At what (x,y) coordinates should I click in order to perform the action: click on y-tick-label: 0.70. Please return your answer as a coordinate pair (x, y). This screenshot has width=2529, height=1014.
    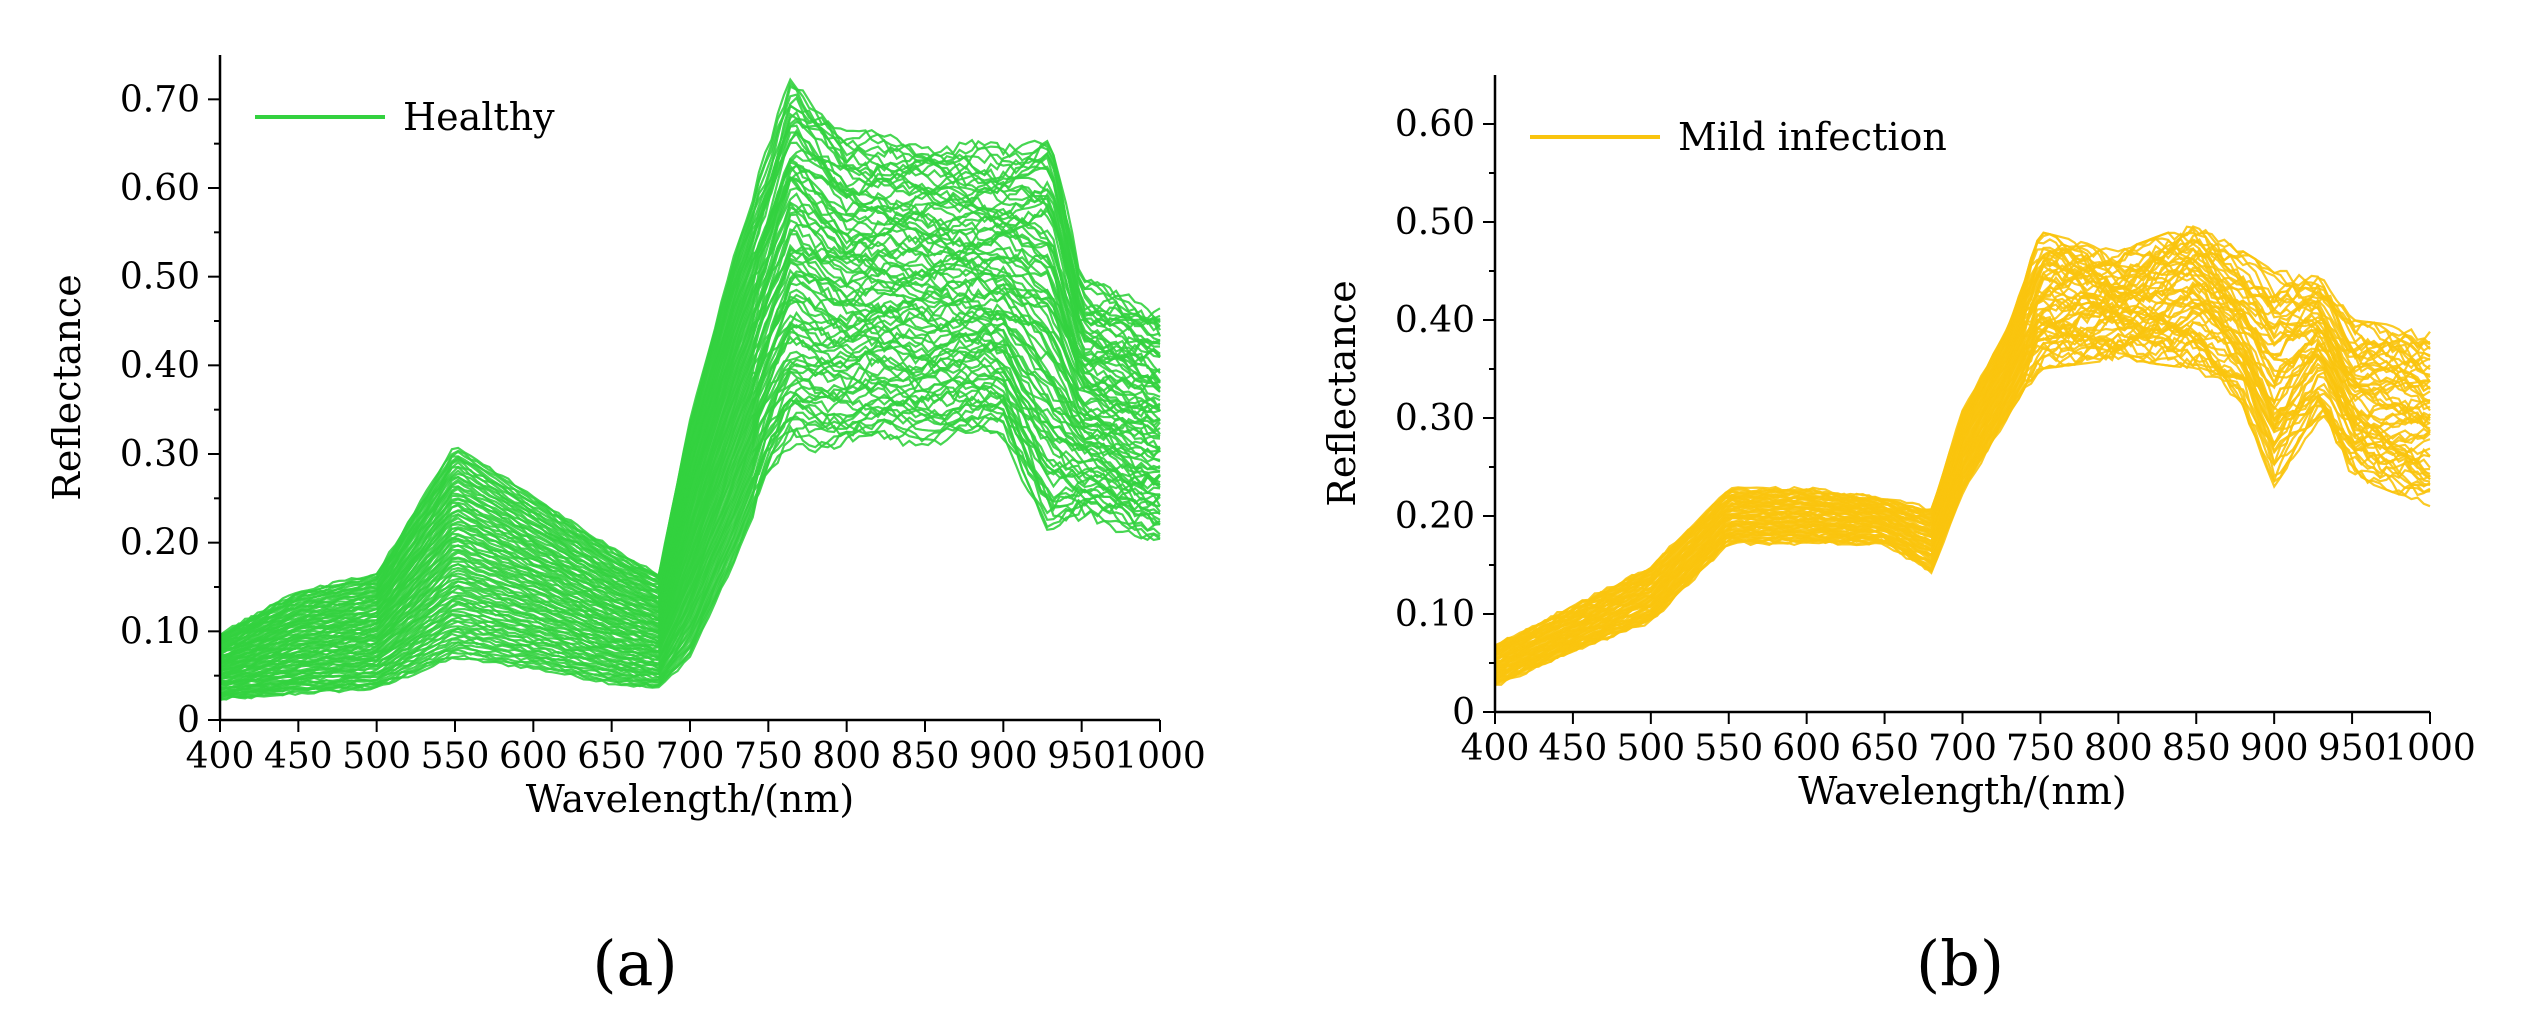
    Looking at the image, I should click on (160, 99).